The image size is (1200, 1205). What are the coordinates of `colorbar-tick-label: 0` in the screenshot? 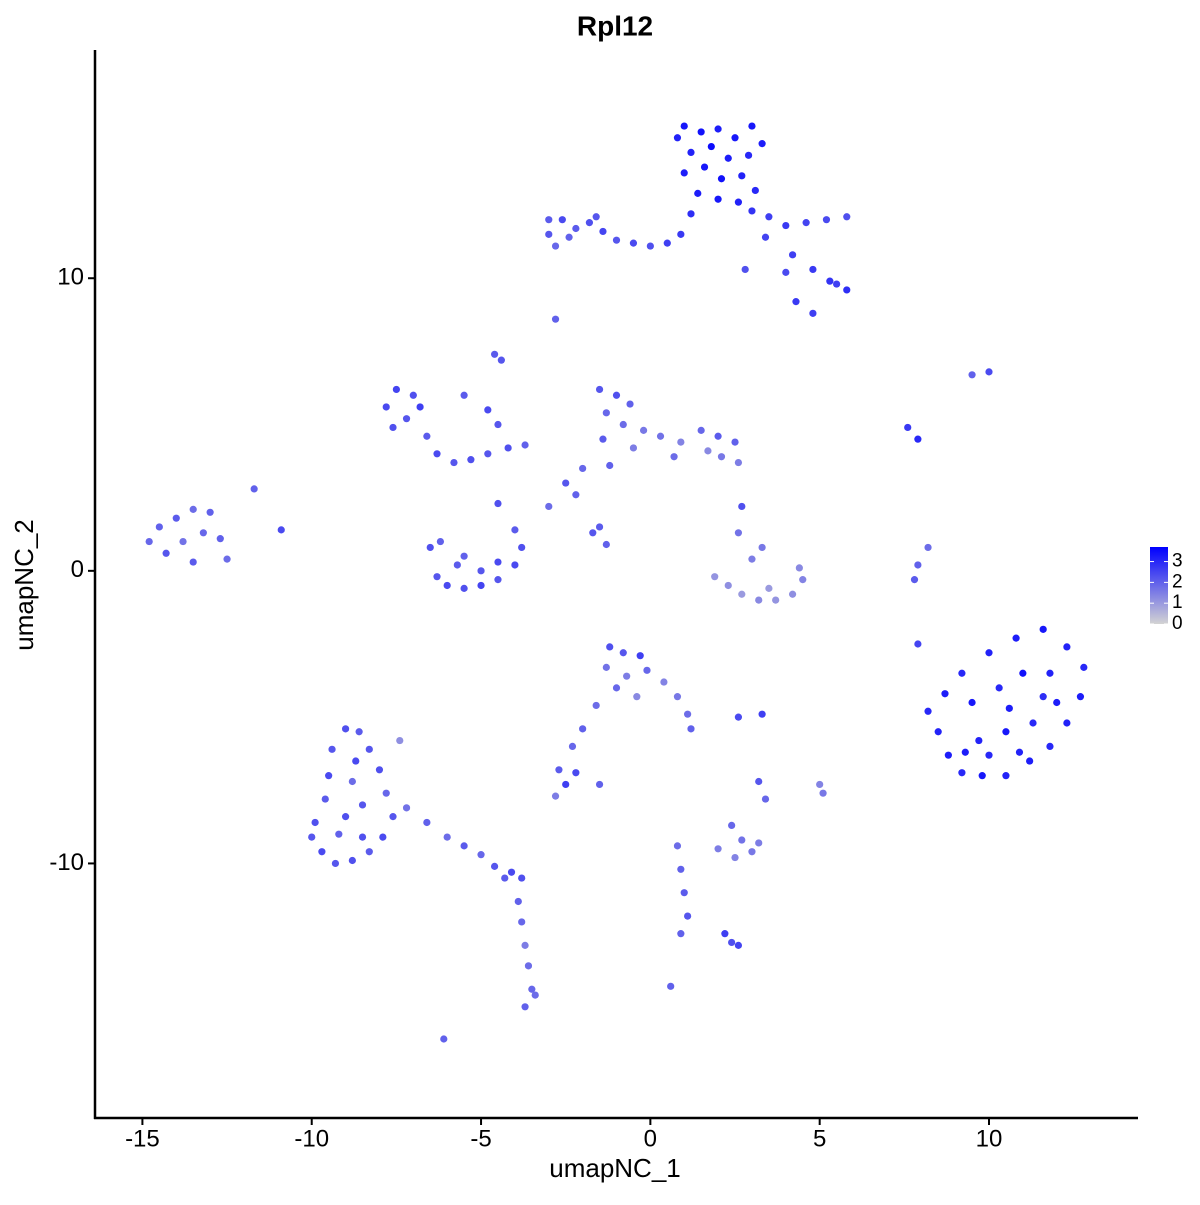 It's located at (1177, 623).